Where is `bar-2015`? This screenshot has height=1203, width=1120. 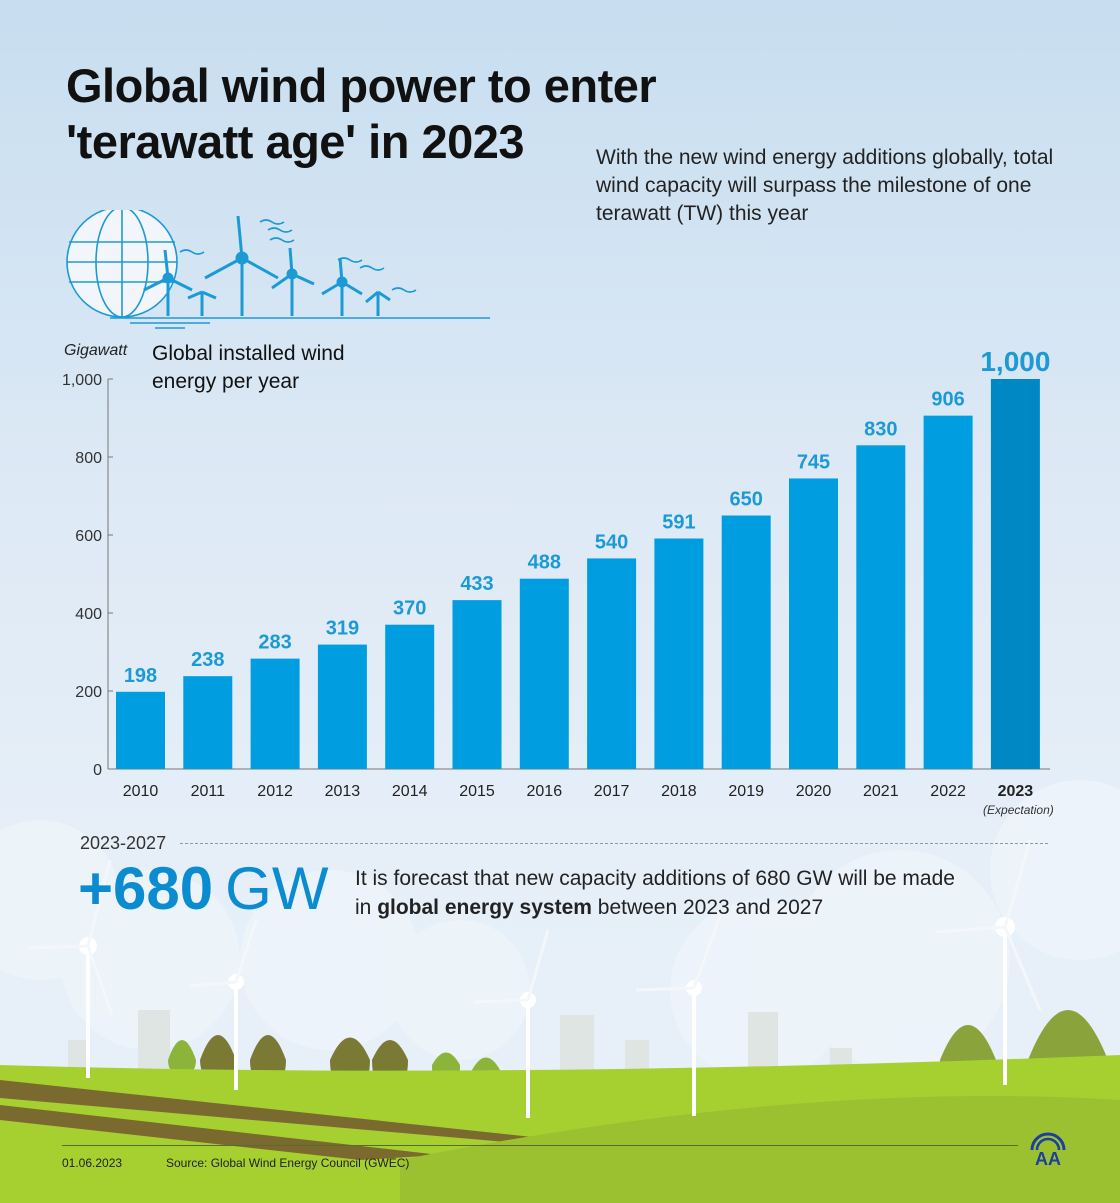
bar-2015 is located at coordinates (477, 684).